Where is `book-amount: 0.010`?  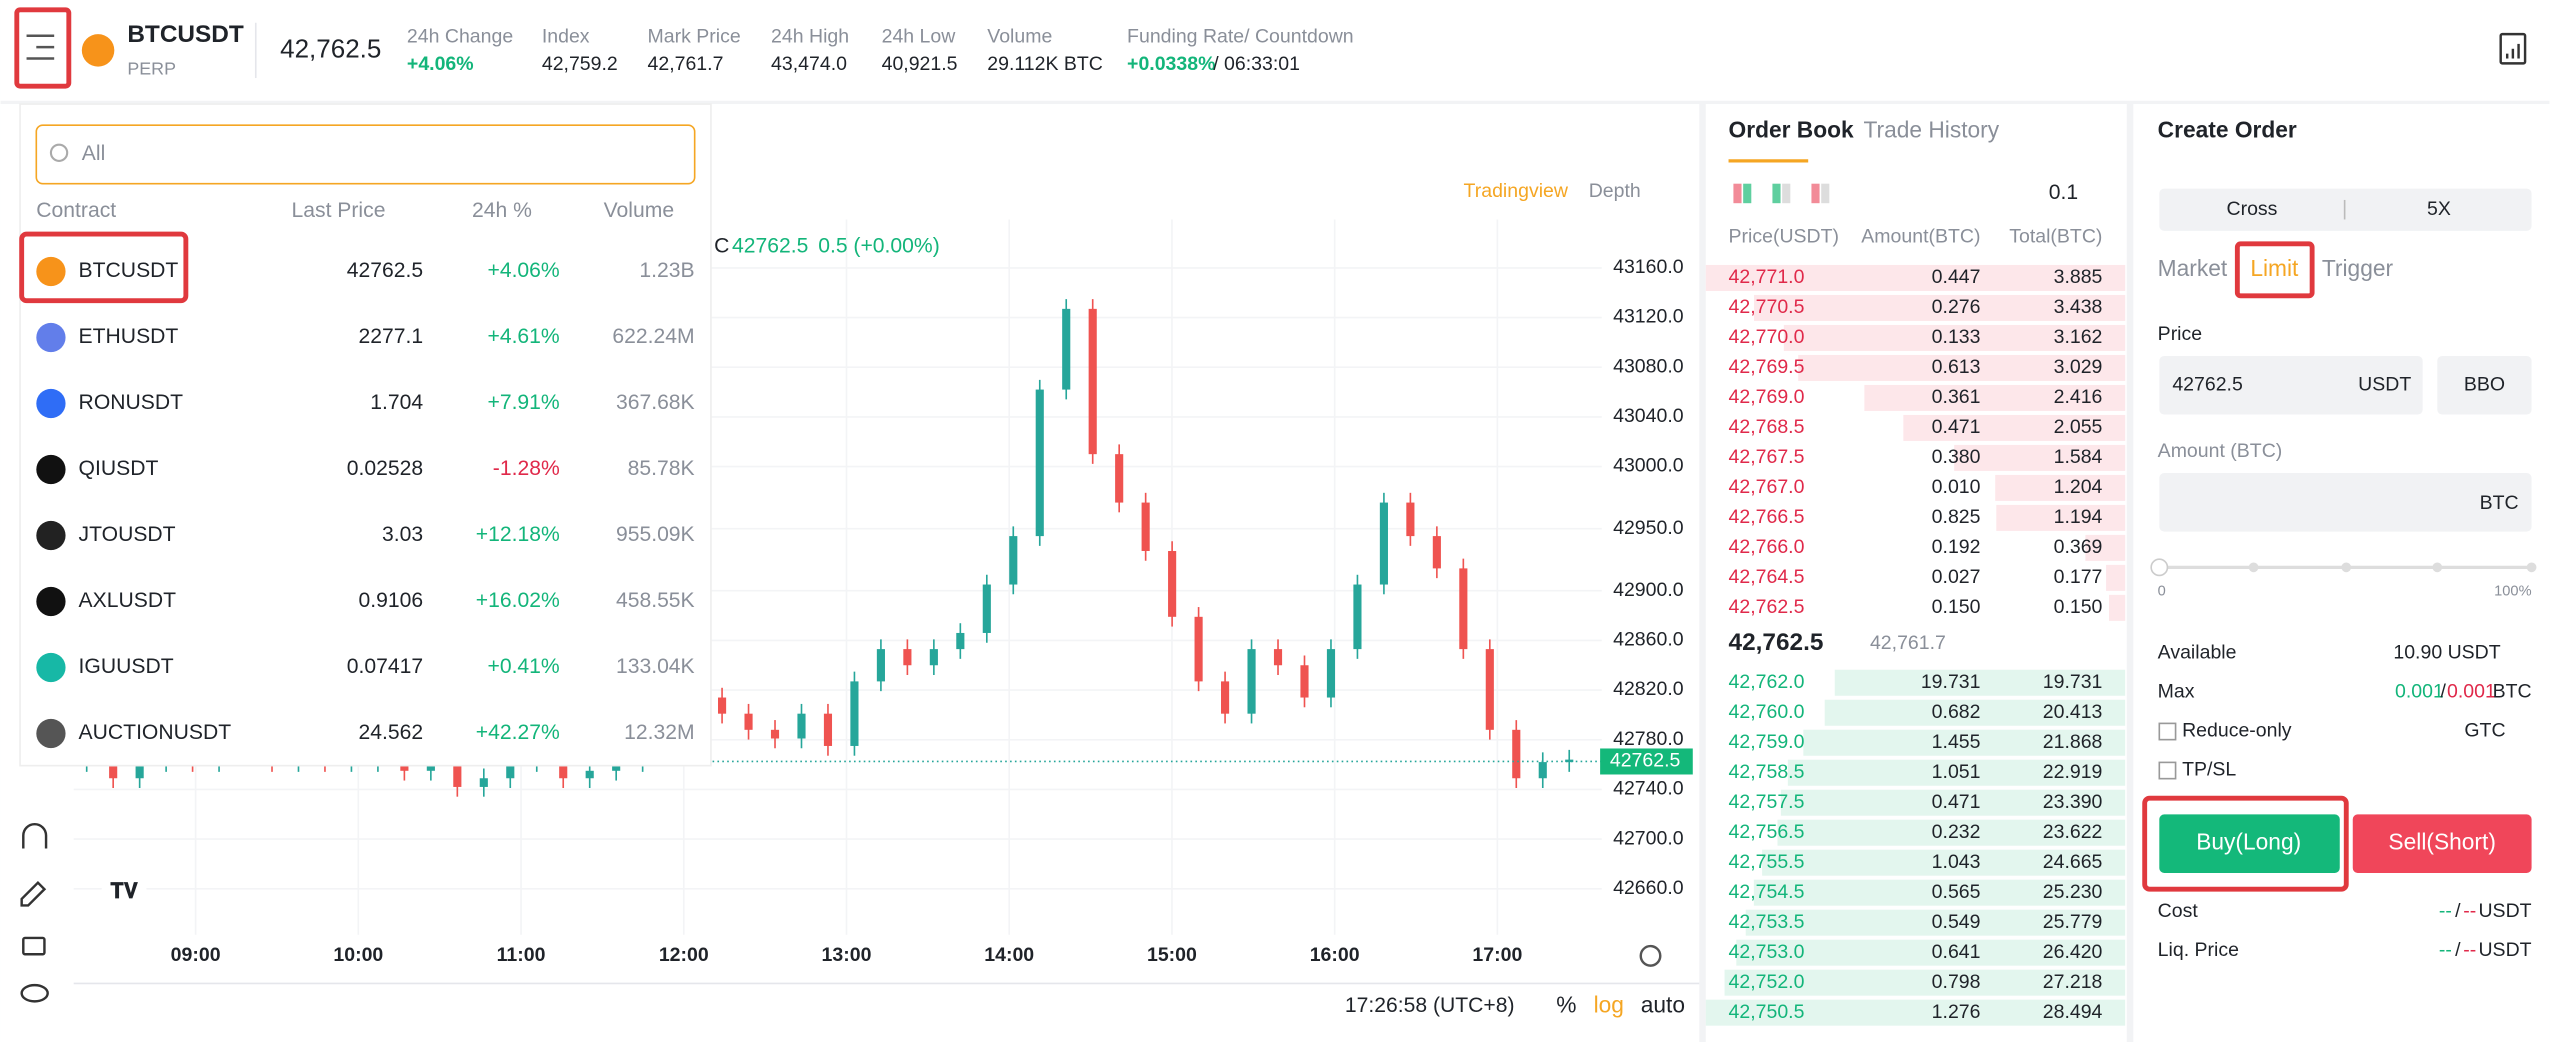 book-amount: 0.010 is located at coordinates (1956, 487).